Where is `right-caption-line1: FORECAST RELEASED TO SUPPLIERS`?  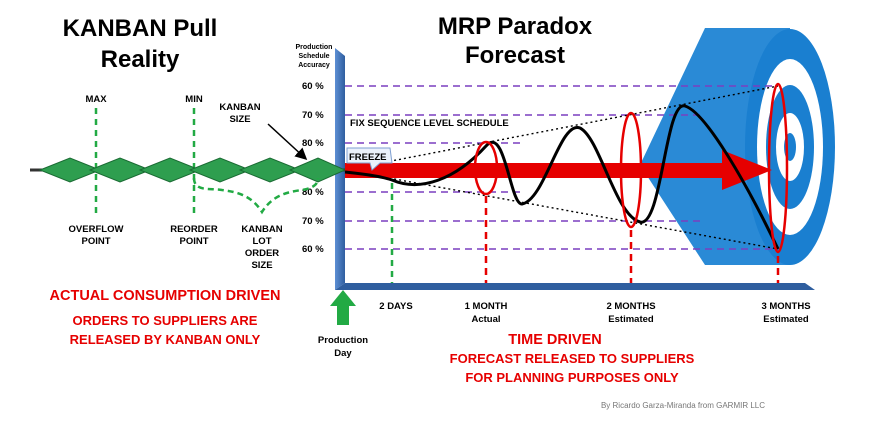
right-caption-line1: FORECAST RELEASED TO SUPPLIERS is located at coordinates (572, 358).